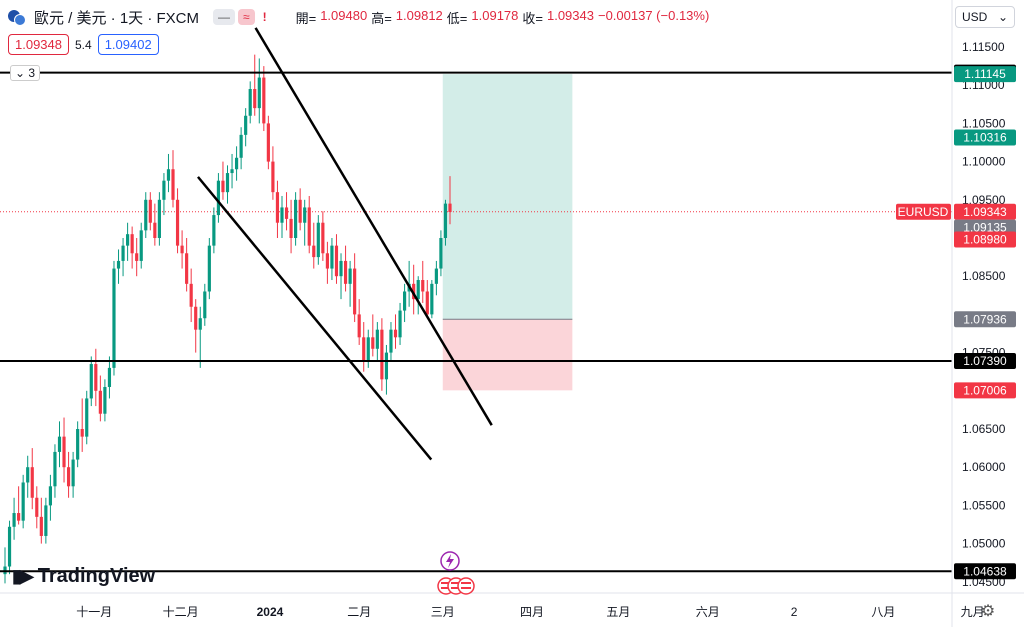 The height and width of the screenshot is (627, 1024). I want to click on symbol-tag-bg, so click(923, 211).